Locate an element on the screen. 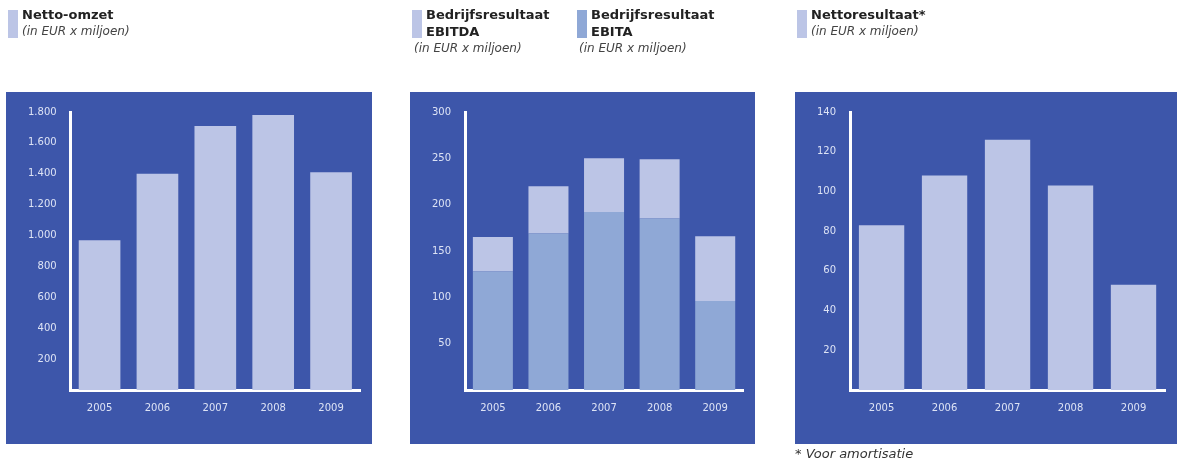 The width and height of the screenshot is (1177, 470). y-tick-label: 1.000 is located at coordinates (42, 235).